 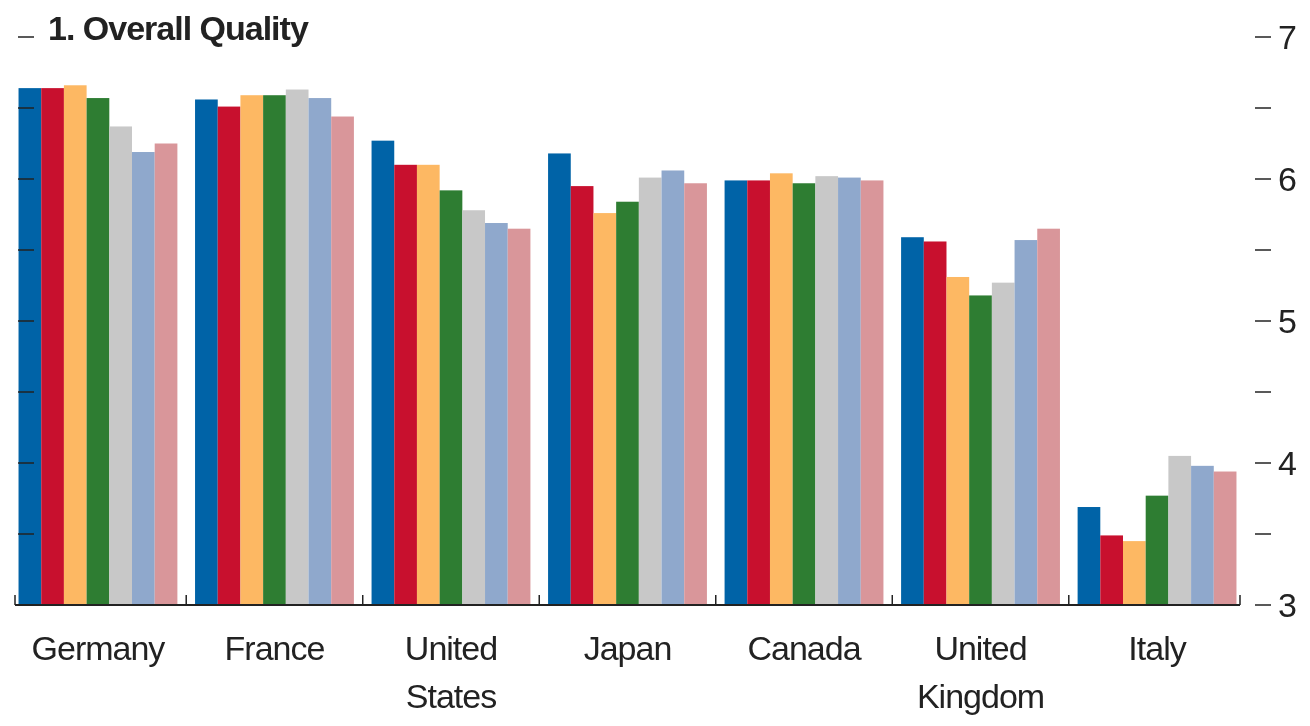 What do you see at coordinates (1157, 648) in the screenshot?
I see `x-tick-label: Italy` at bounding box center [1157, 648].